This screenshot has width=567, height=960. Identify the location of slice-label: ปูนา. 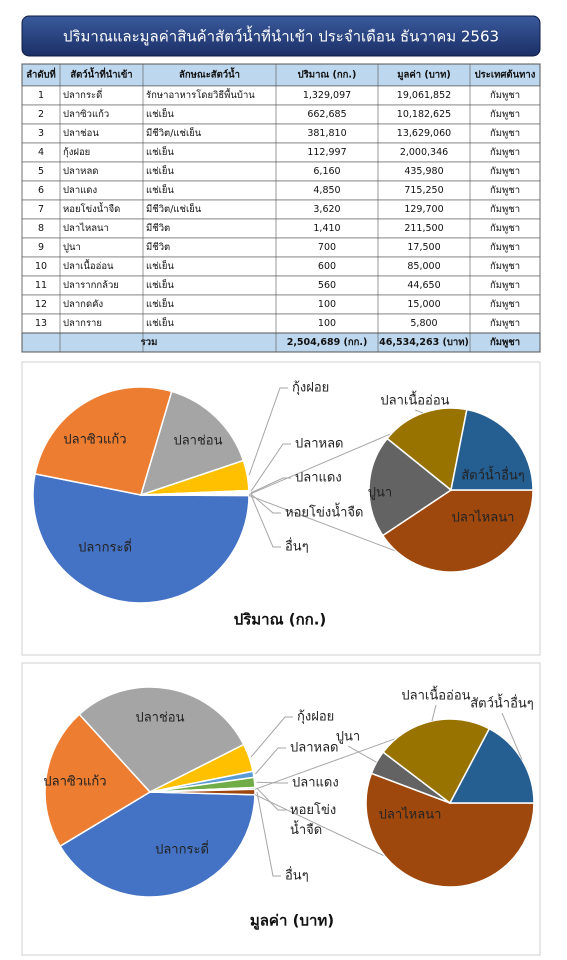
(348, 737).